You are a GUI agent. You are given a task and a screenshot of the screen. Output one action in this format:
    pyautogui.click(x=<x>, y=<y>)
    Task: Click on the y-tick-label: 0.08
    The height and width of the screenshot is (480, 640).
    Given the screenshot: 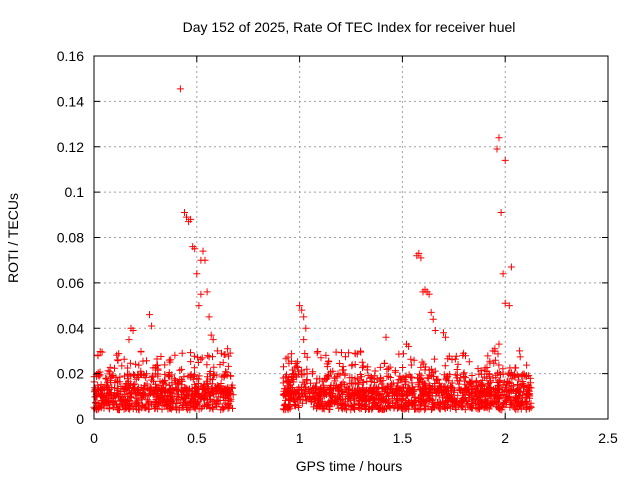 What is the action you would take?
    pyautogui.click(x=70, y=238)
    